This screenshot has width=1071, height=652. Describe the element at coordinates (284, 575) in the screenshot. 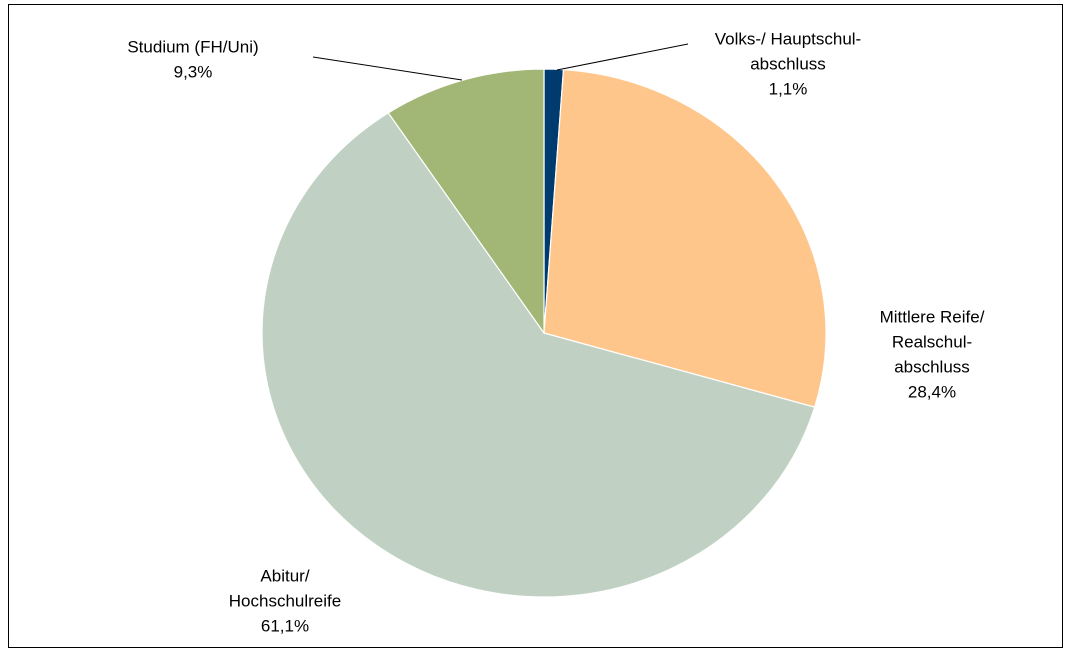

I see `slice-label: Abitur/` at that location.